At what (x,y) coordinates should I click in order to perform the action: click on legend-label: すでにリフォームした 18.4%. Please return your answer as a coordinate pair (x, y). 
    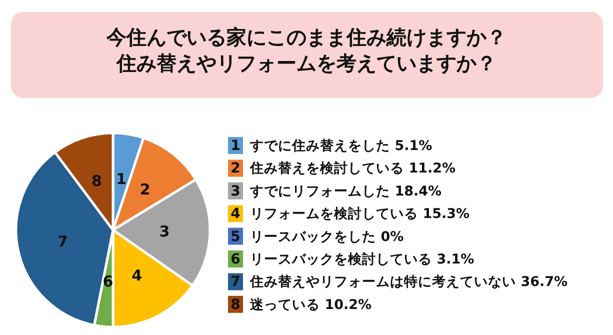
    Looking at the image, I should click on (345, 191).